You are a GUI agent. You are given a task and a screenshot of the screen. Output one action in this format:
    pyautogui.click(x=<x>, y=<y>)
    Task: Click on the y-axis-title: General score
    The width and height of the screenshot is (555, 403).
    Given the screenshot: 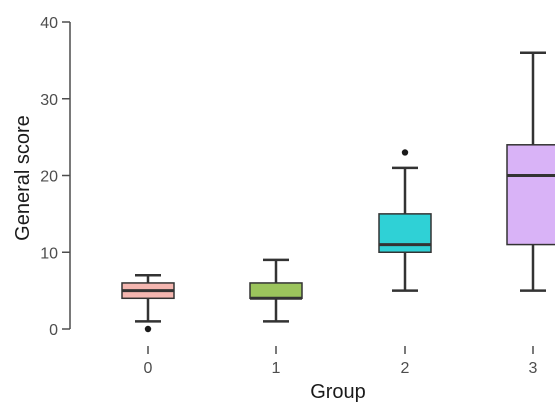 What is the action you would take?
    pyautogui.click(x=23, y=178)
    